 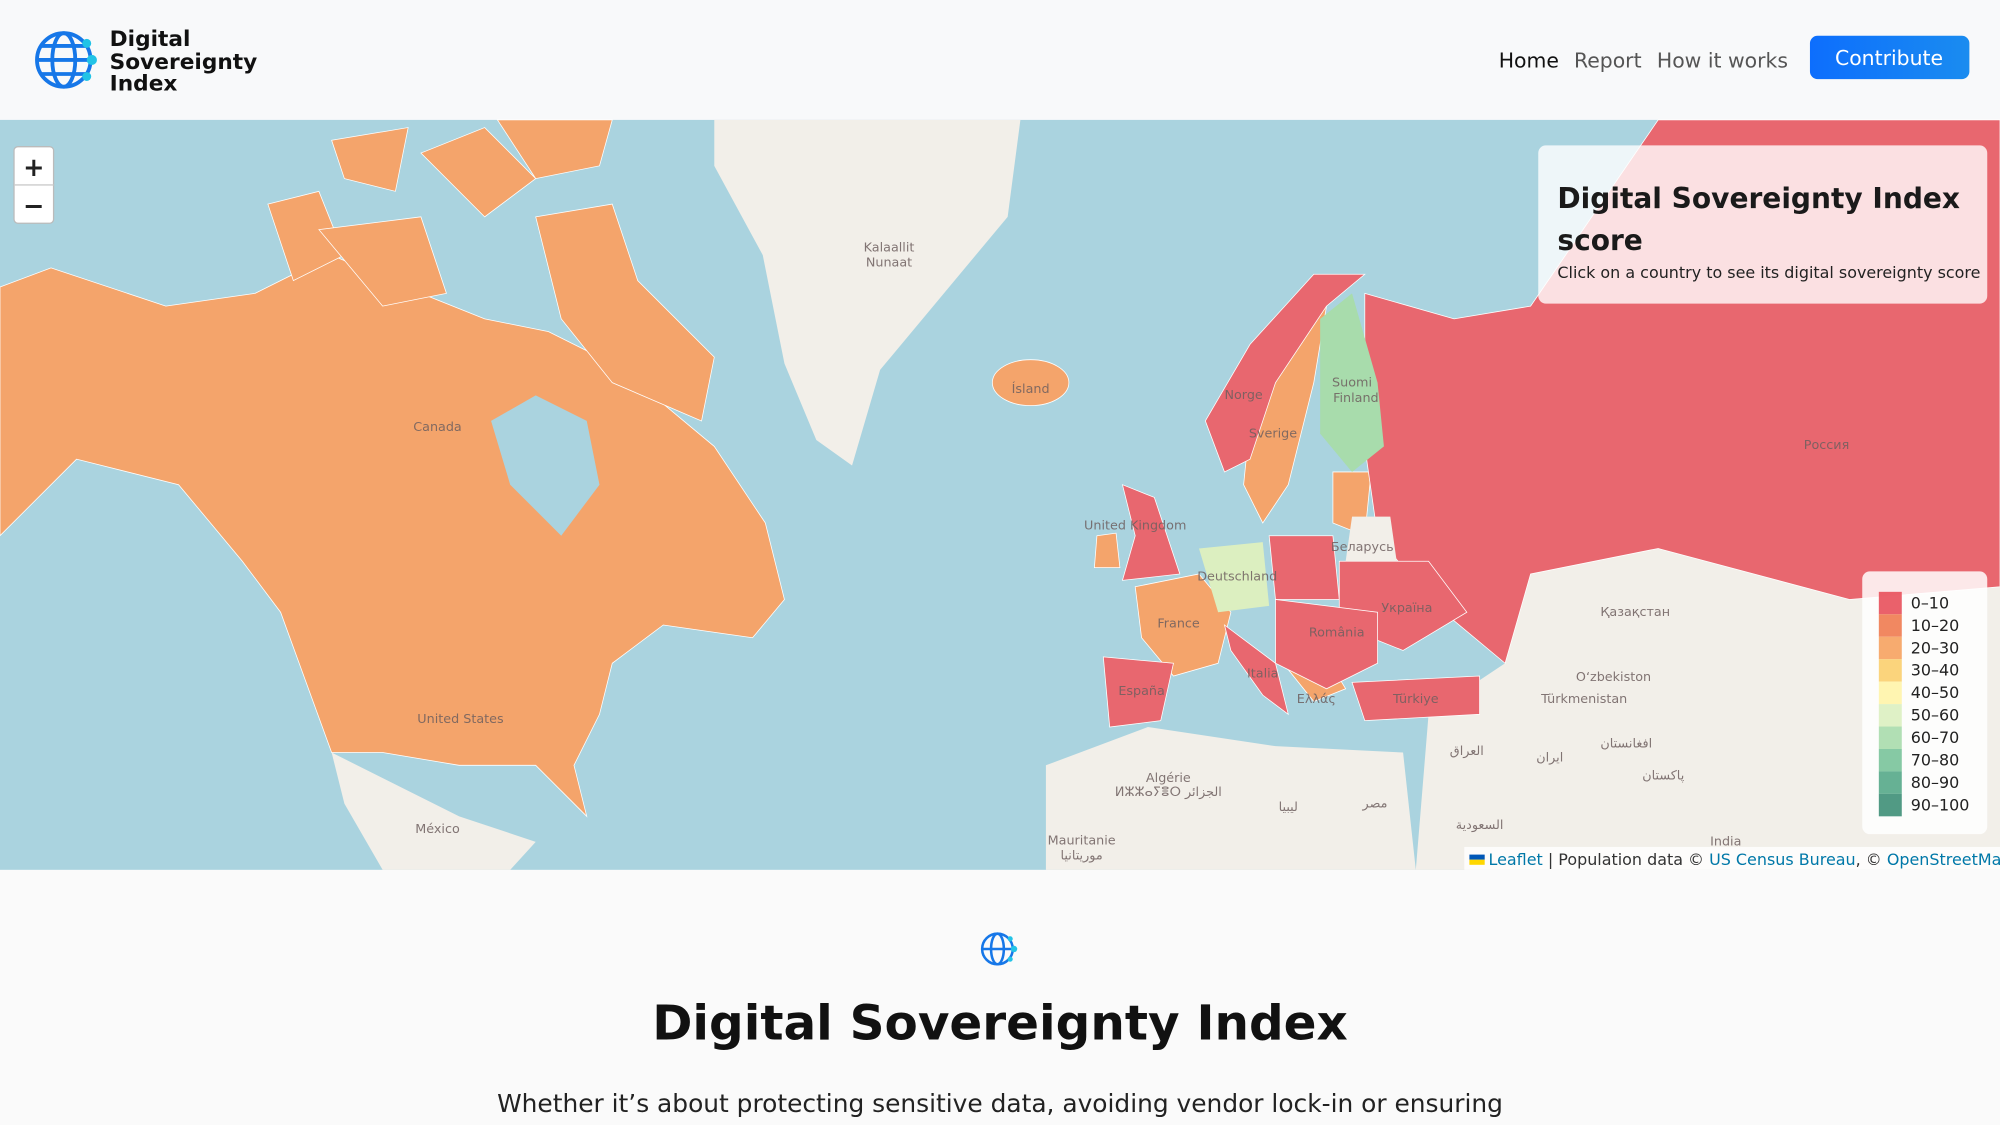 What do you see at coordinates (460, 719) in the screenshot?
I see `map-label: United States` at bounding box center [460, 719].